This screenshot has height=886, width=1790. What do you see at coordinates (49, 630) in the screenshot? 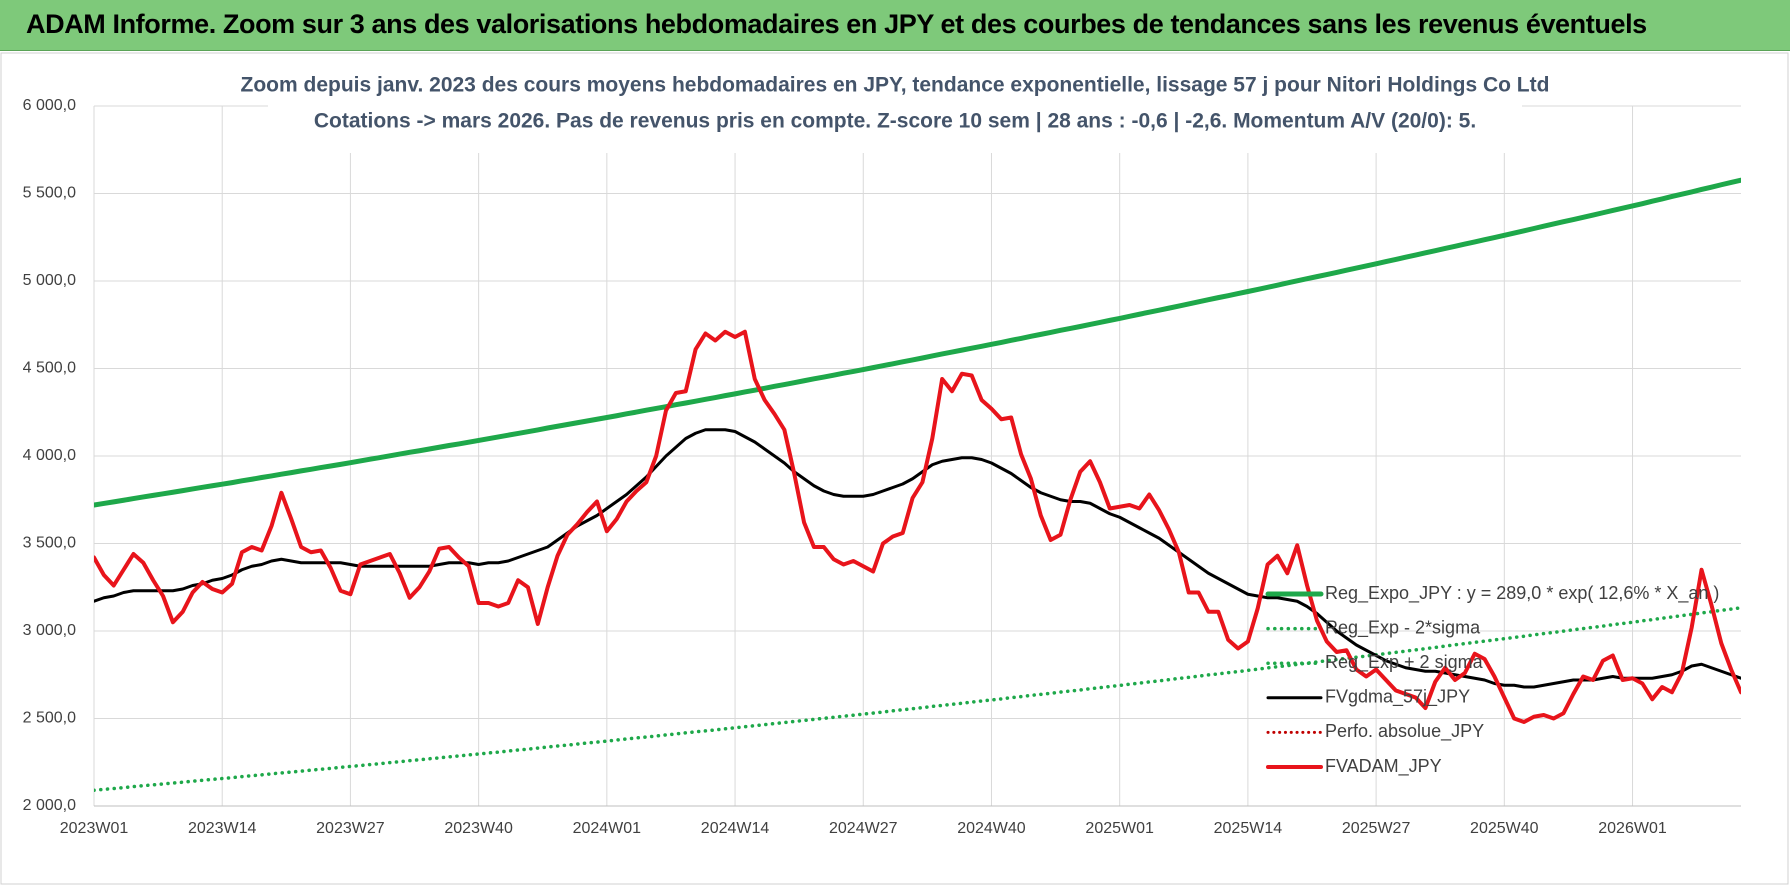
I see `y-tick-label: 3 000,0` at bounding box center [49, 630].